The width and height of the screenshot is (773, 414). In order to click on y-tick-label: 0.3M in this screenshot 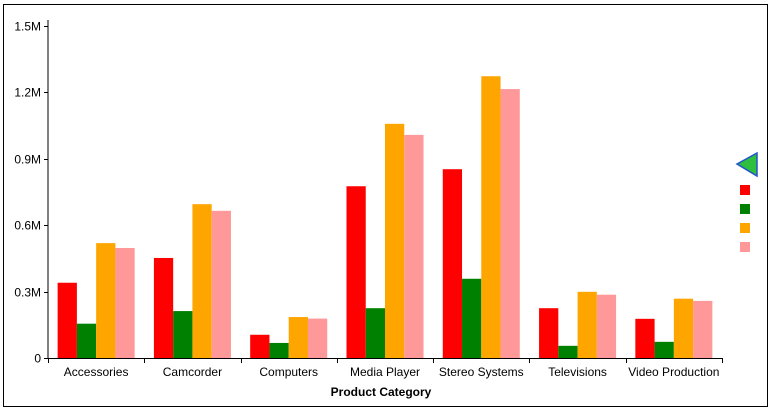, I will do `click(27, 293)`.